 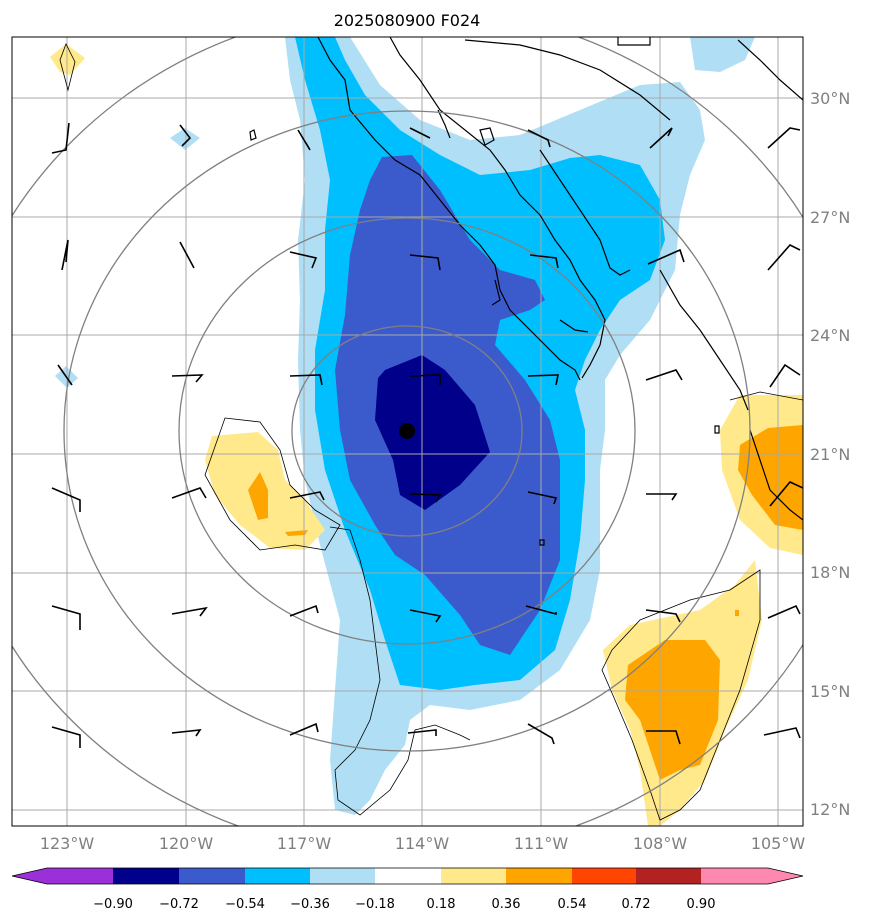 I want to click on colorbar-max-extend, so click(x=785, y=876).